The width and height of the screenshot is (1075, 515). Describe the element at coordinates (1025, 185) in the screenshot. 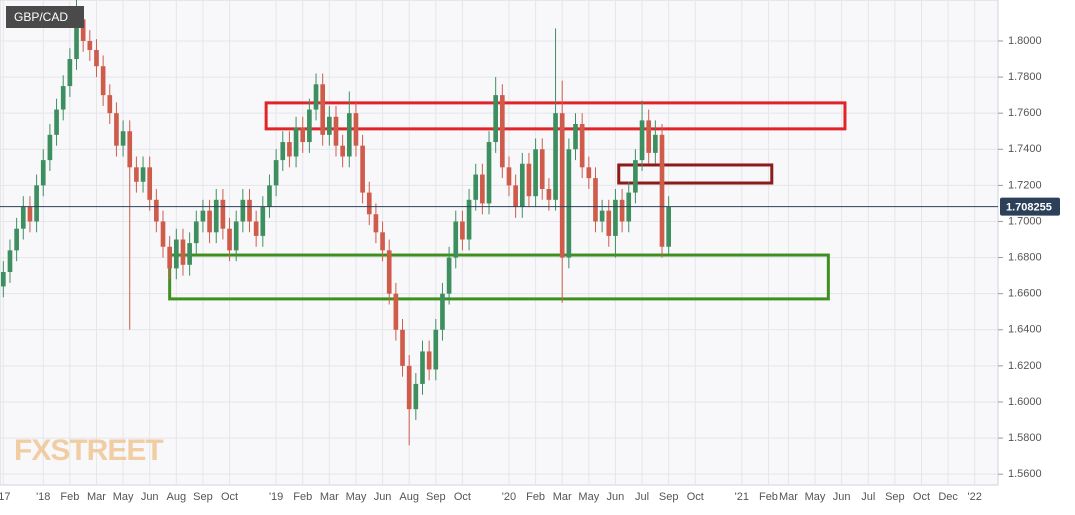

I see `y-tick-label: 1.7200` at that location.